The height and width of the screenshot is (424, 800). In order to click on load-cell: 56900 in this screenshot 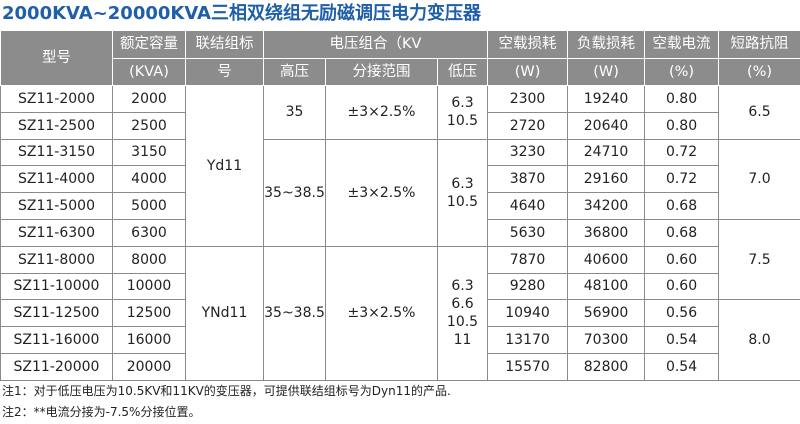, I will do `click(606, 313)`.